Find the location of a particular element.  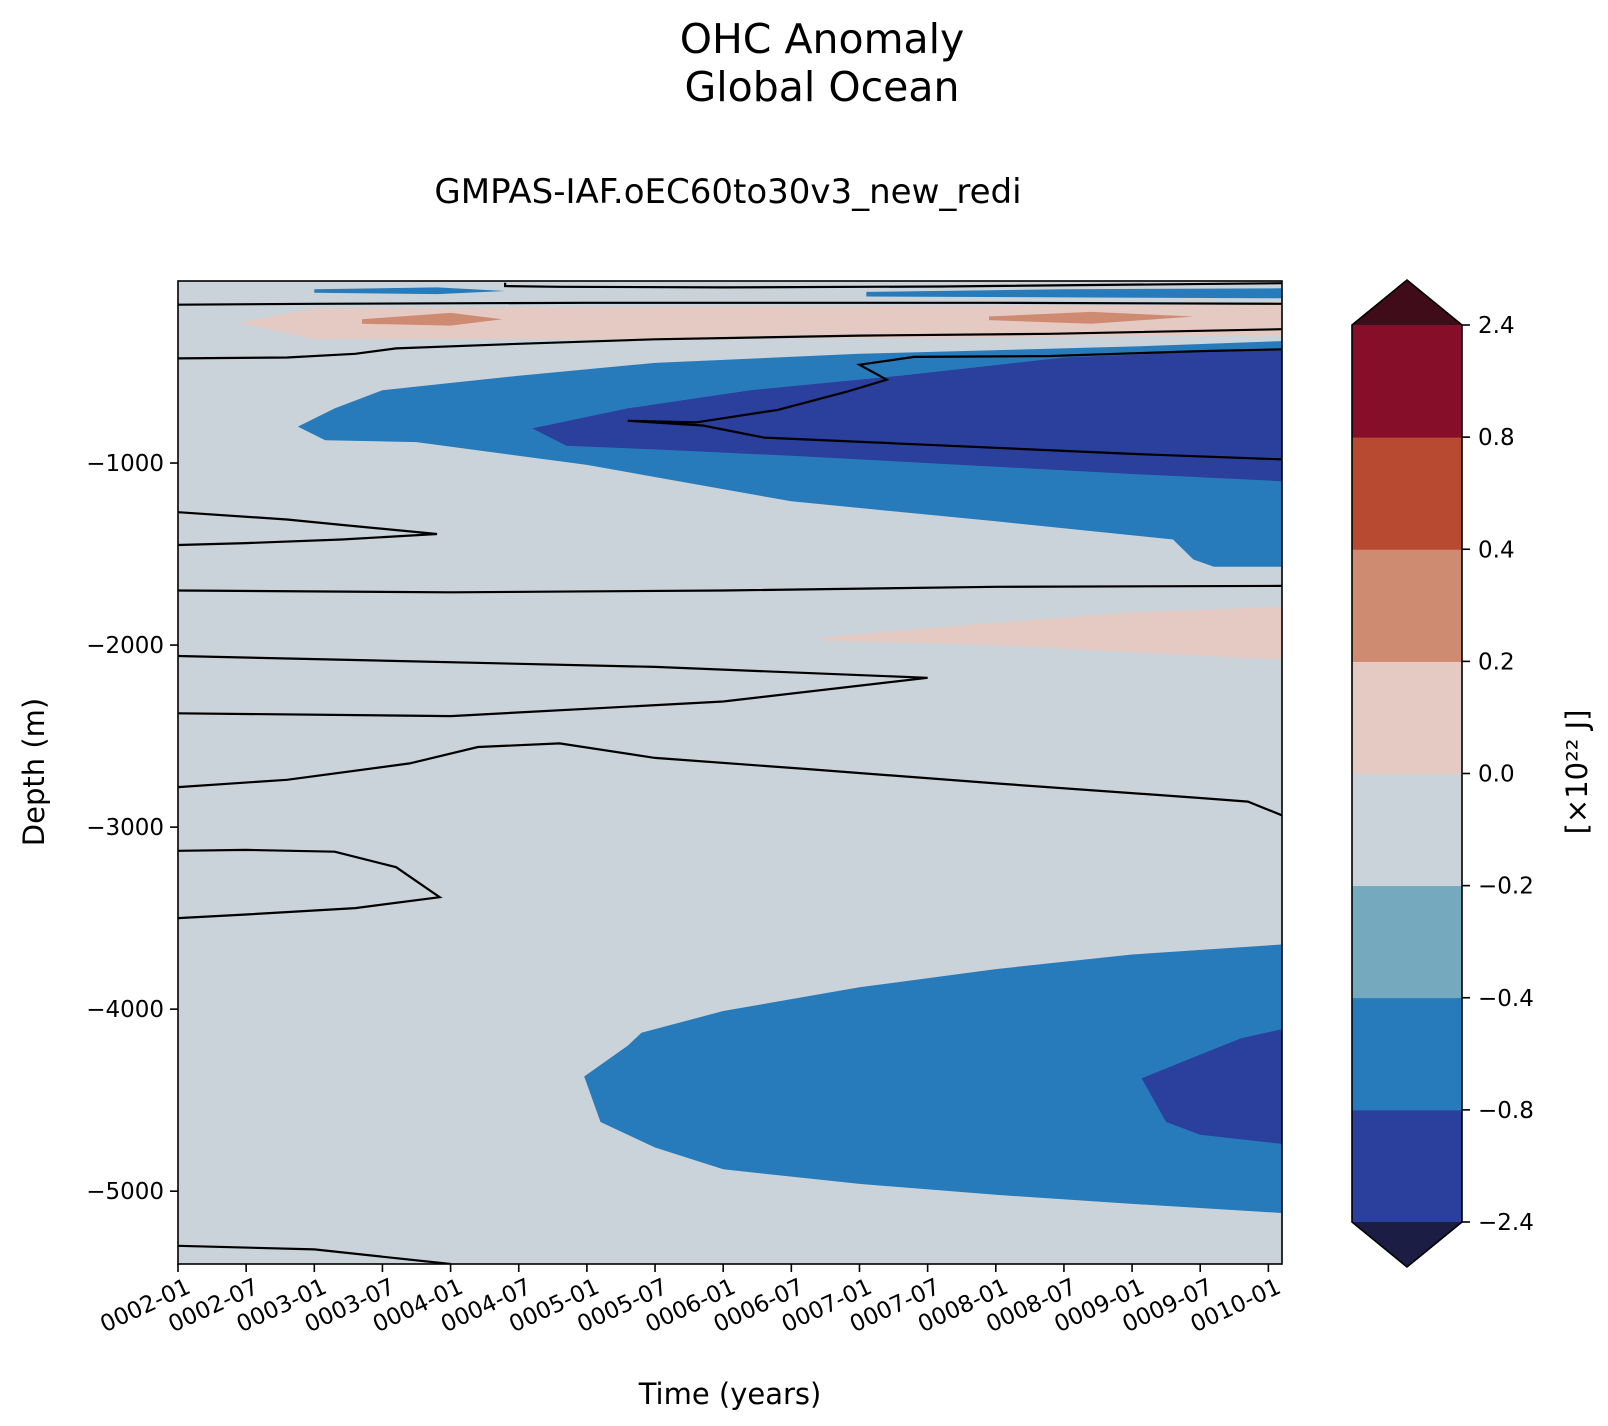

colorbar-tick-label: −2.4 is located at coordinates (1506, 1223).